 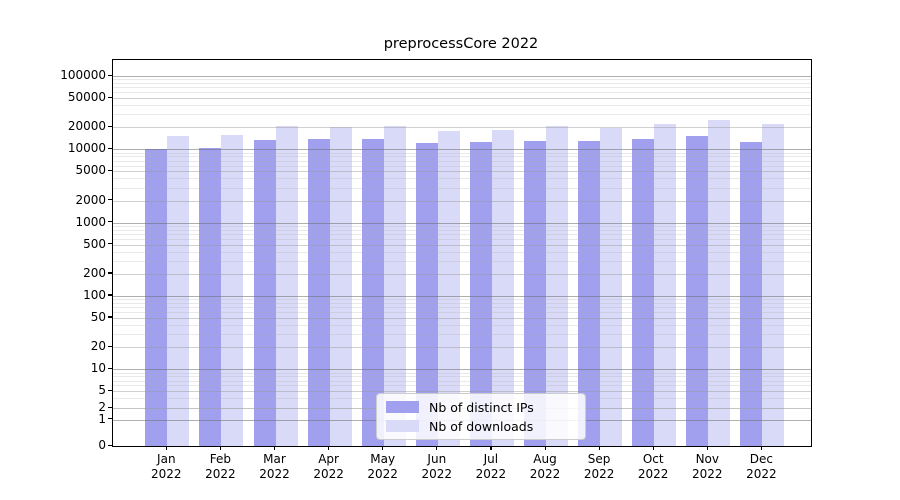 I want to click on x-axis-tick-label: May 2022, so click(x=382, y=466).